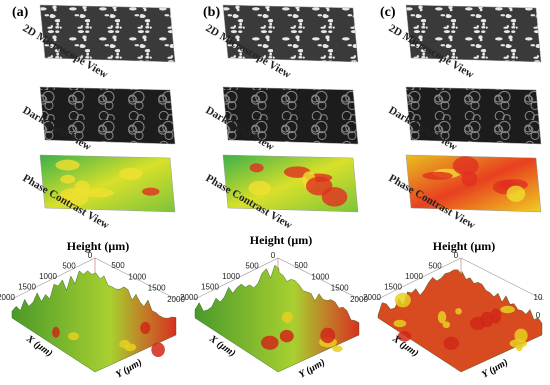 The height and width of the screenshot is (385, 550). I want to click on y-tick-label: 0, so click(538, 315).